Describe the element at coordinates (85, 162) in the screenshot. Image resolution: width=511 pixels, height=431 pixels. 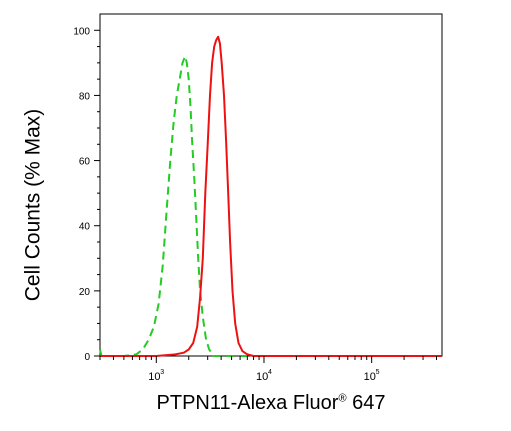
I see `y-tick-label: 60` at that location.